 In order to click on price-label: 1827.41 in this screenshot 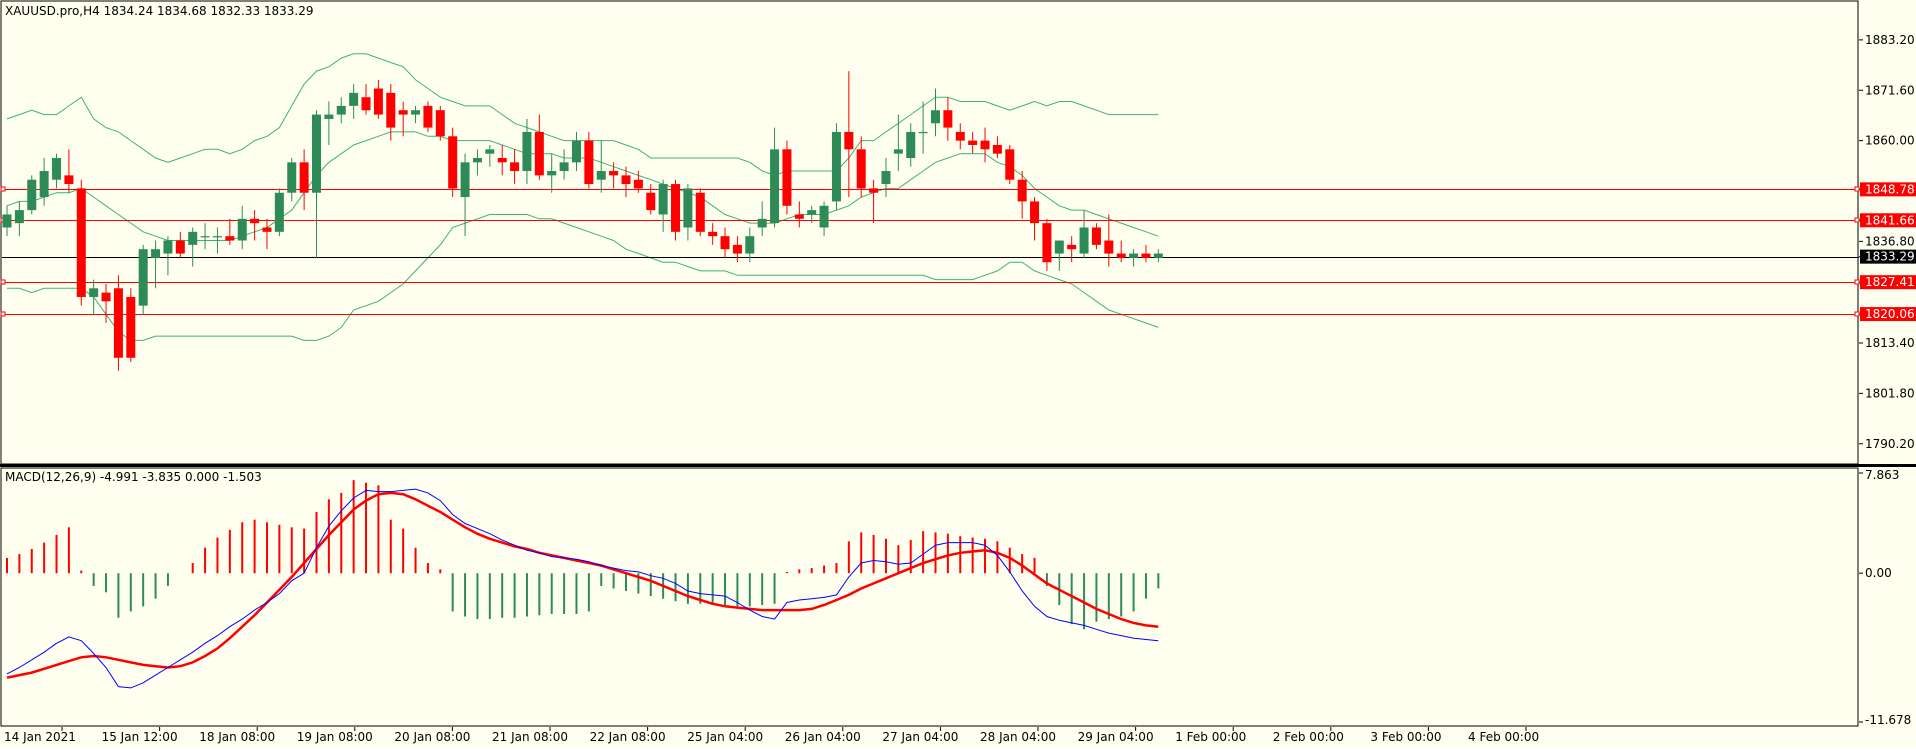, I will do `click(1890, 282)`.